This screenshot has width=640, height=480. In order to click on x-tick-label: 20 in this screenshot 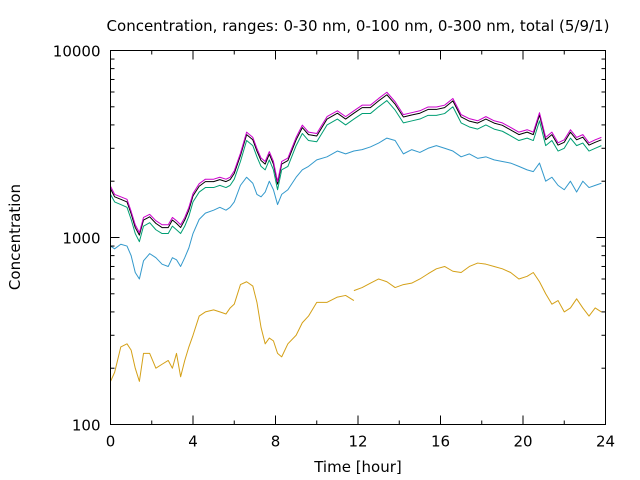, I will do `click(522, 442)`.